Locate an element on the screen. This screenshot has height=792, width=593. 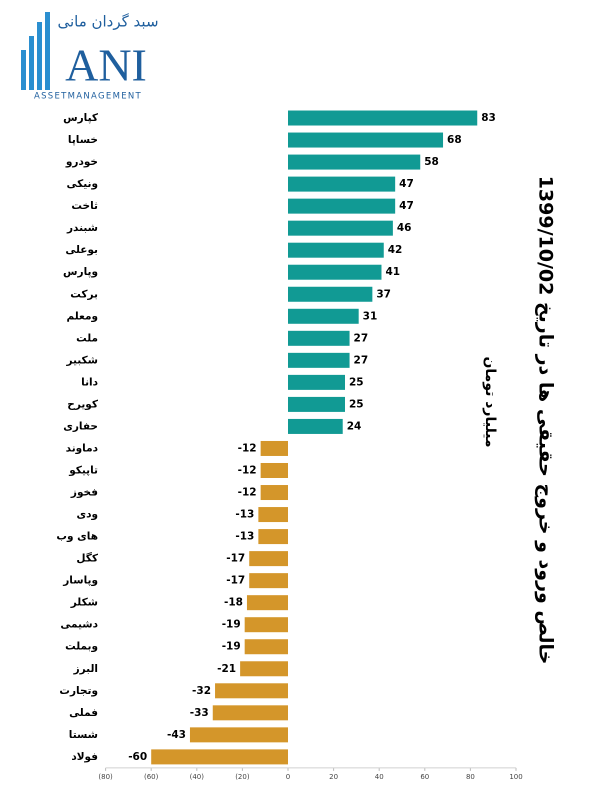
category-label: شکبیر is located at coordinates (81, 360).